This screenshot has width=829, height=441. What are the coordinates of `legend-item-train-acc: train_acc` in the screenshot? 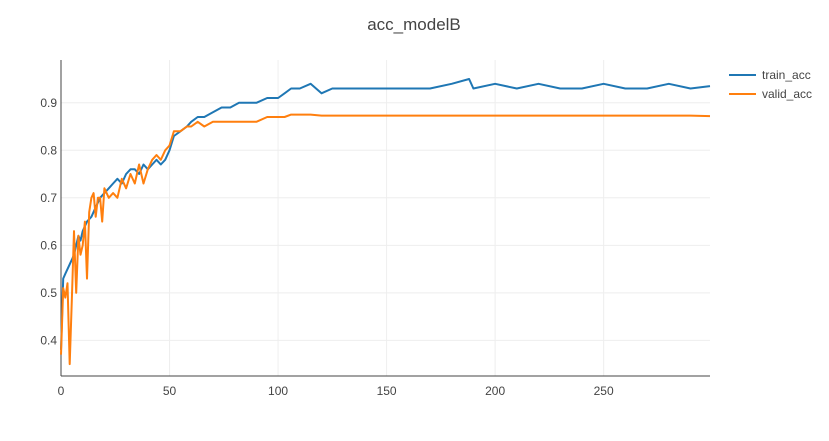 It's located at (770, 75).